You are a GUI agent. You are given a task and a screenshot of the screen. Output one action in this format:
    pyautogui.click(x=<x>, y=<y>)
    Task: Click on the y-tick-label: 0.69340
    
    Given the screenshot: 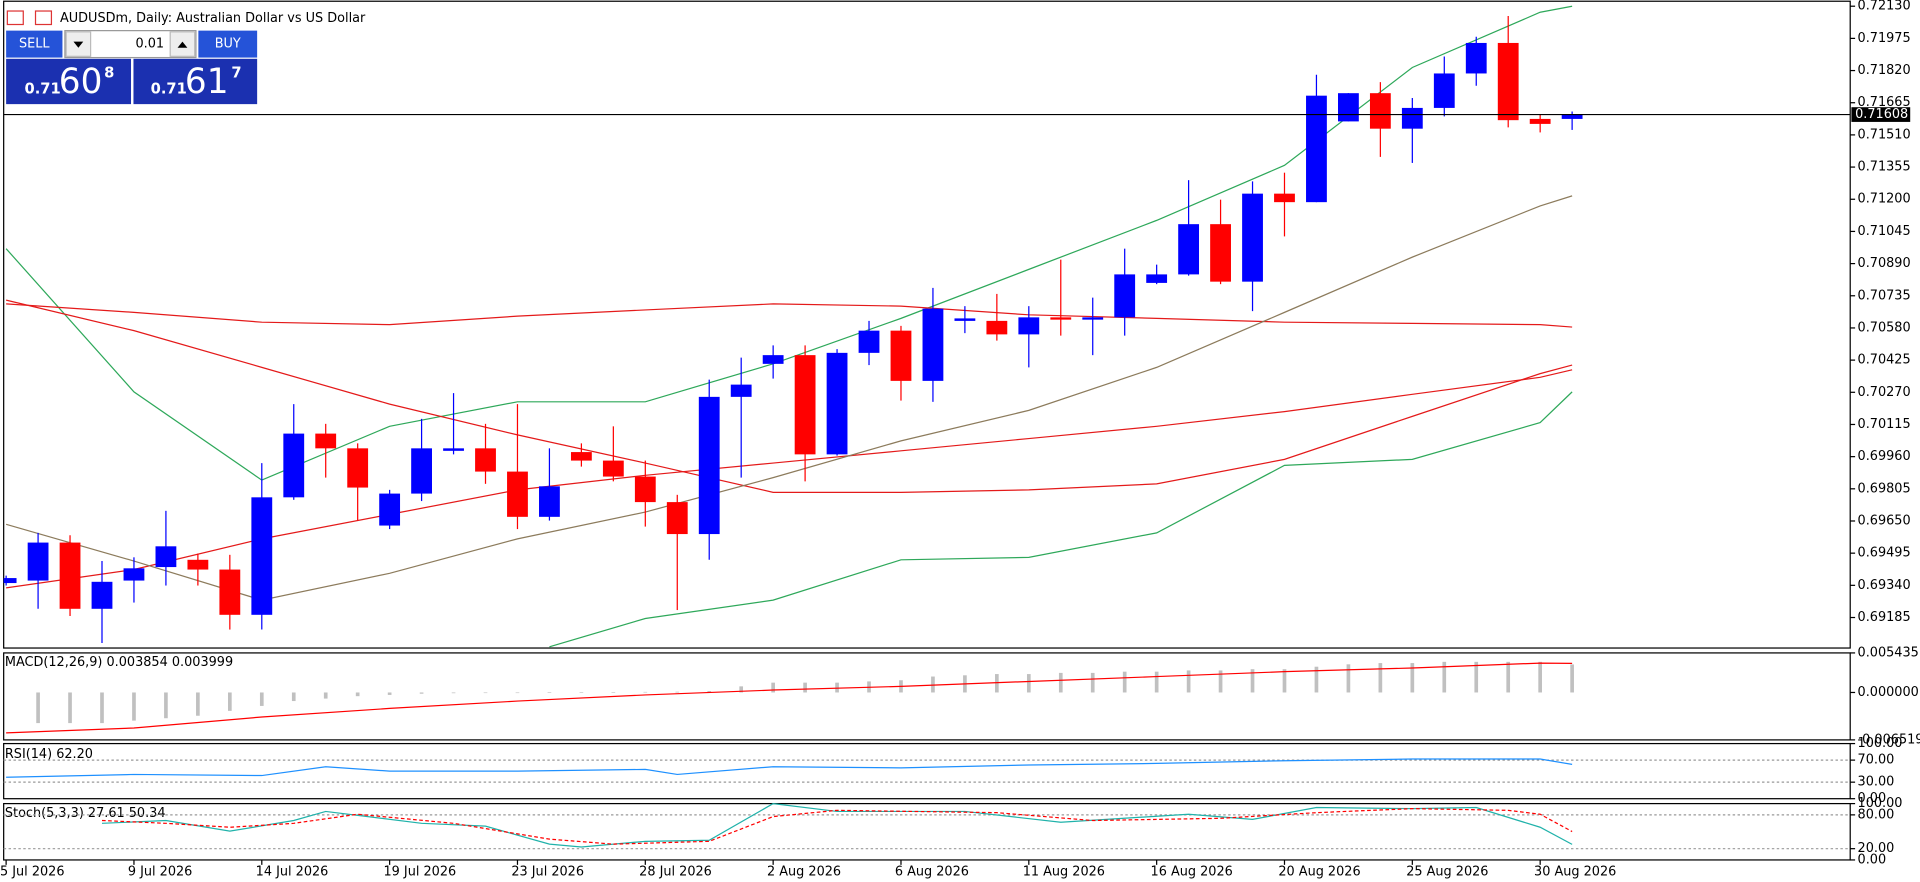 What is the action you would take?
    pyautogui.click(x=1884, y=585)
    